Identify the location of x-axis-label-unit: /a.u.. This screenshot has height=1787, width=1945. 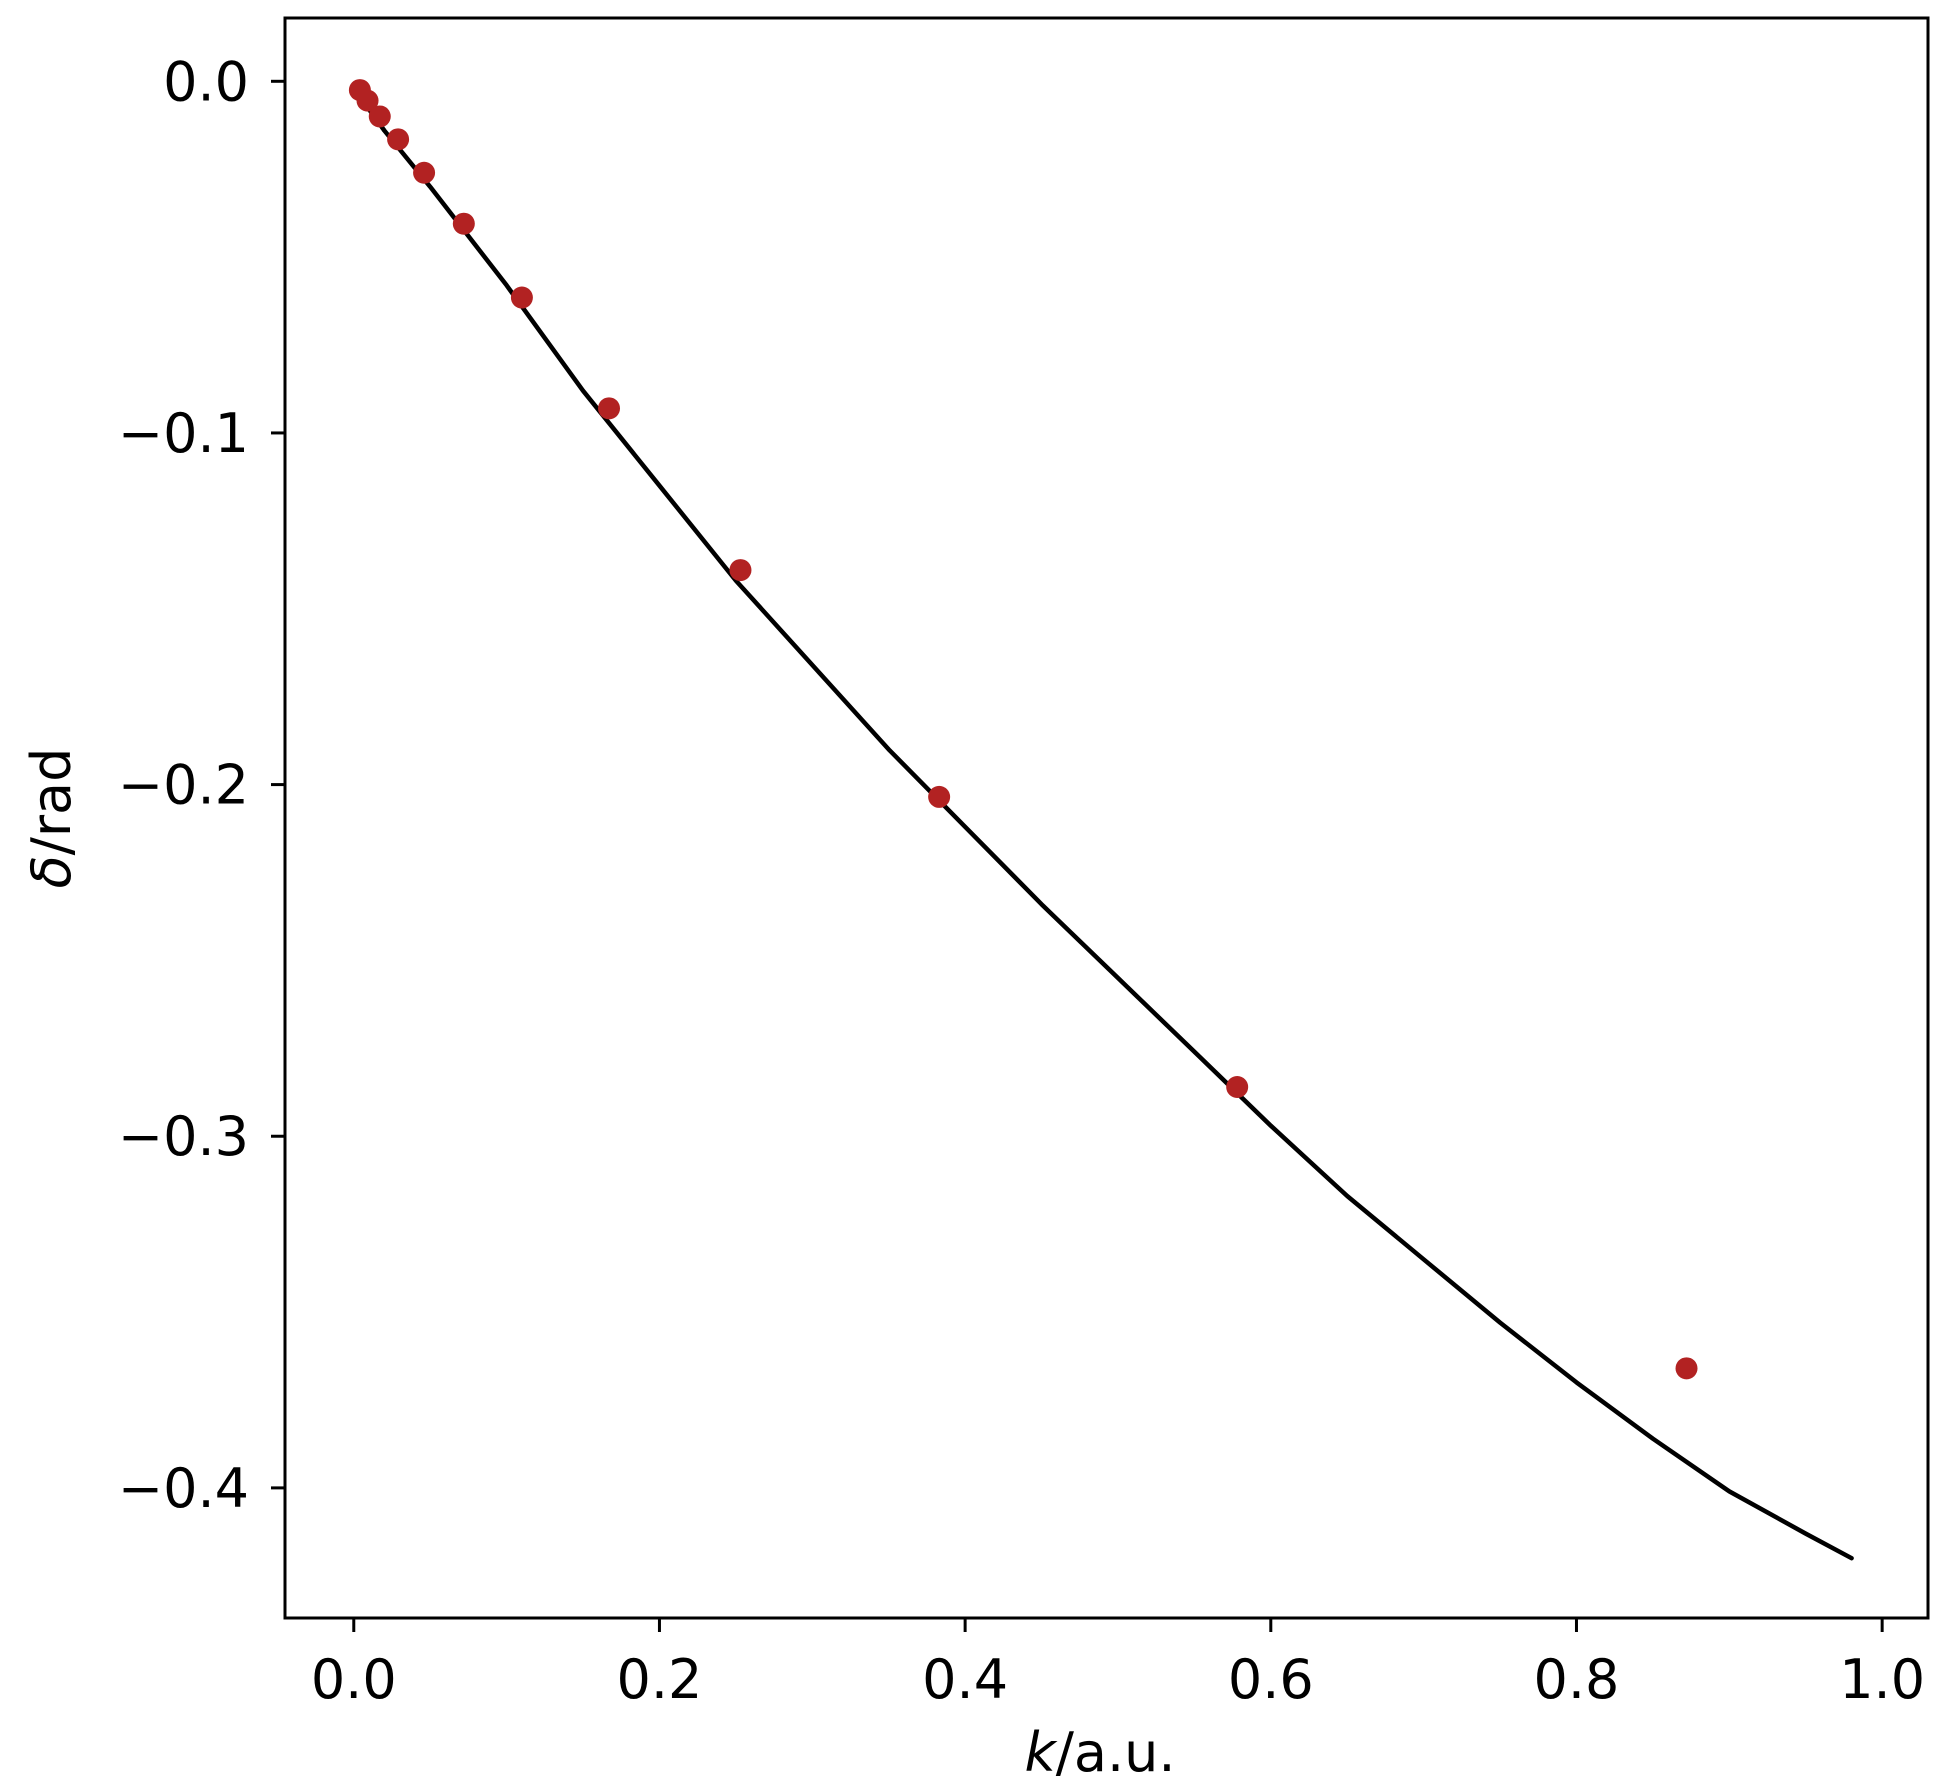
(1116, 1752).